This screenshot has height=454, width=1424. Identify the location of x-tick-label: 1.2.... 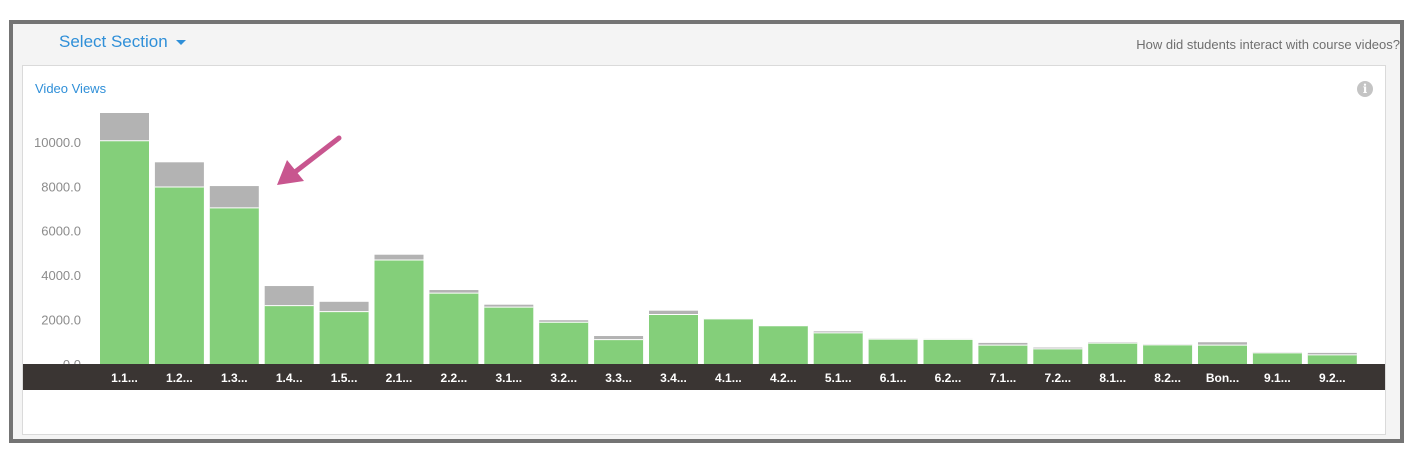
(179, 378).